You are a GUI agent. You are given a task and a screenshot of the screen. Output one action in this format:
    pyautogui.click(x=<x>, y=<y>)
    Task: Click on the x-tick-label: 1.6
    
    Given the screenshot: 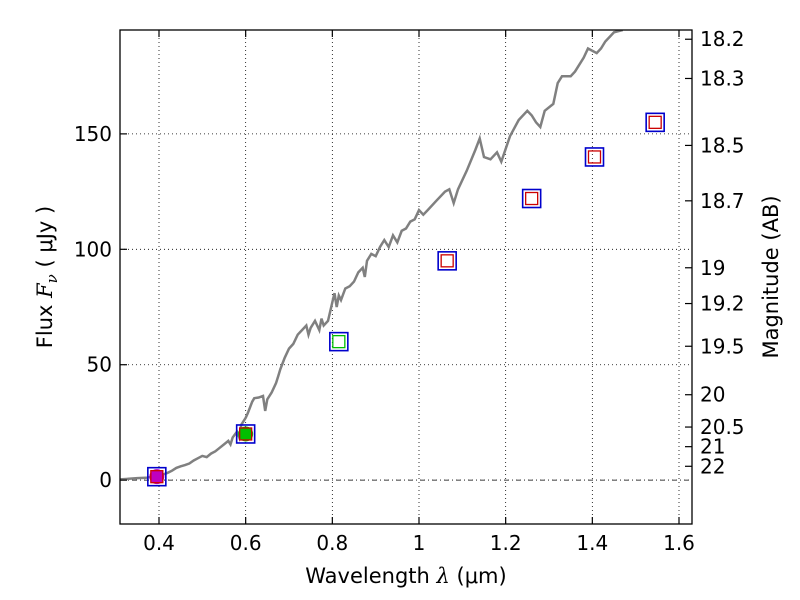 What is the action you would take?
    pyautogui.click(x=679, y=543)
    